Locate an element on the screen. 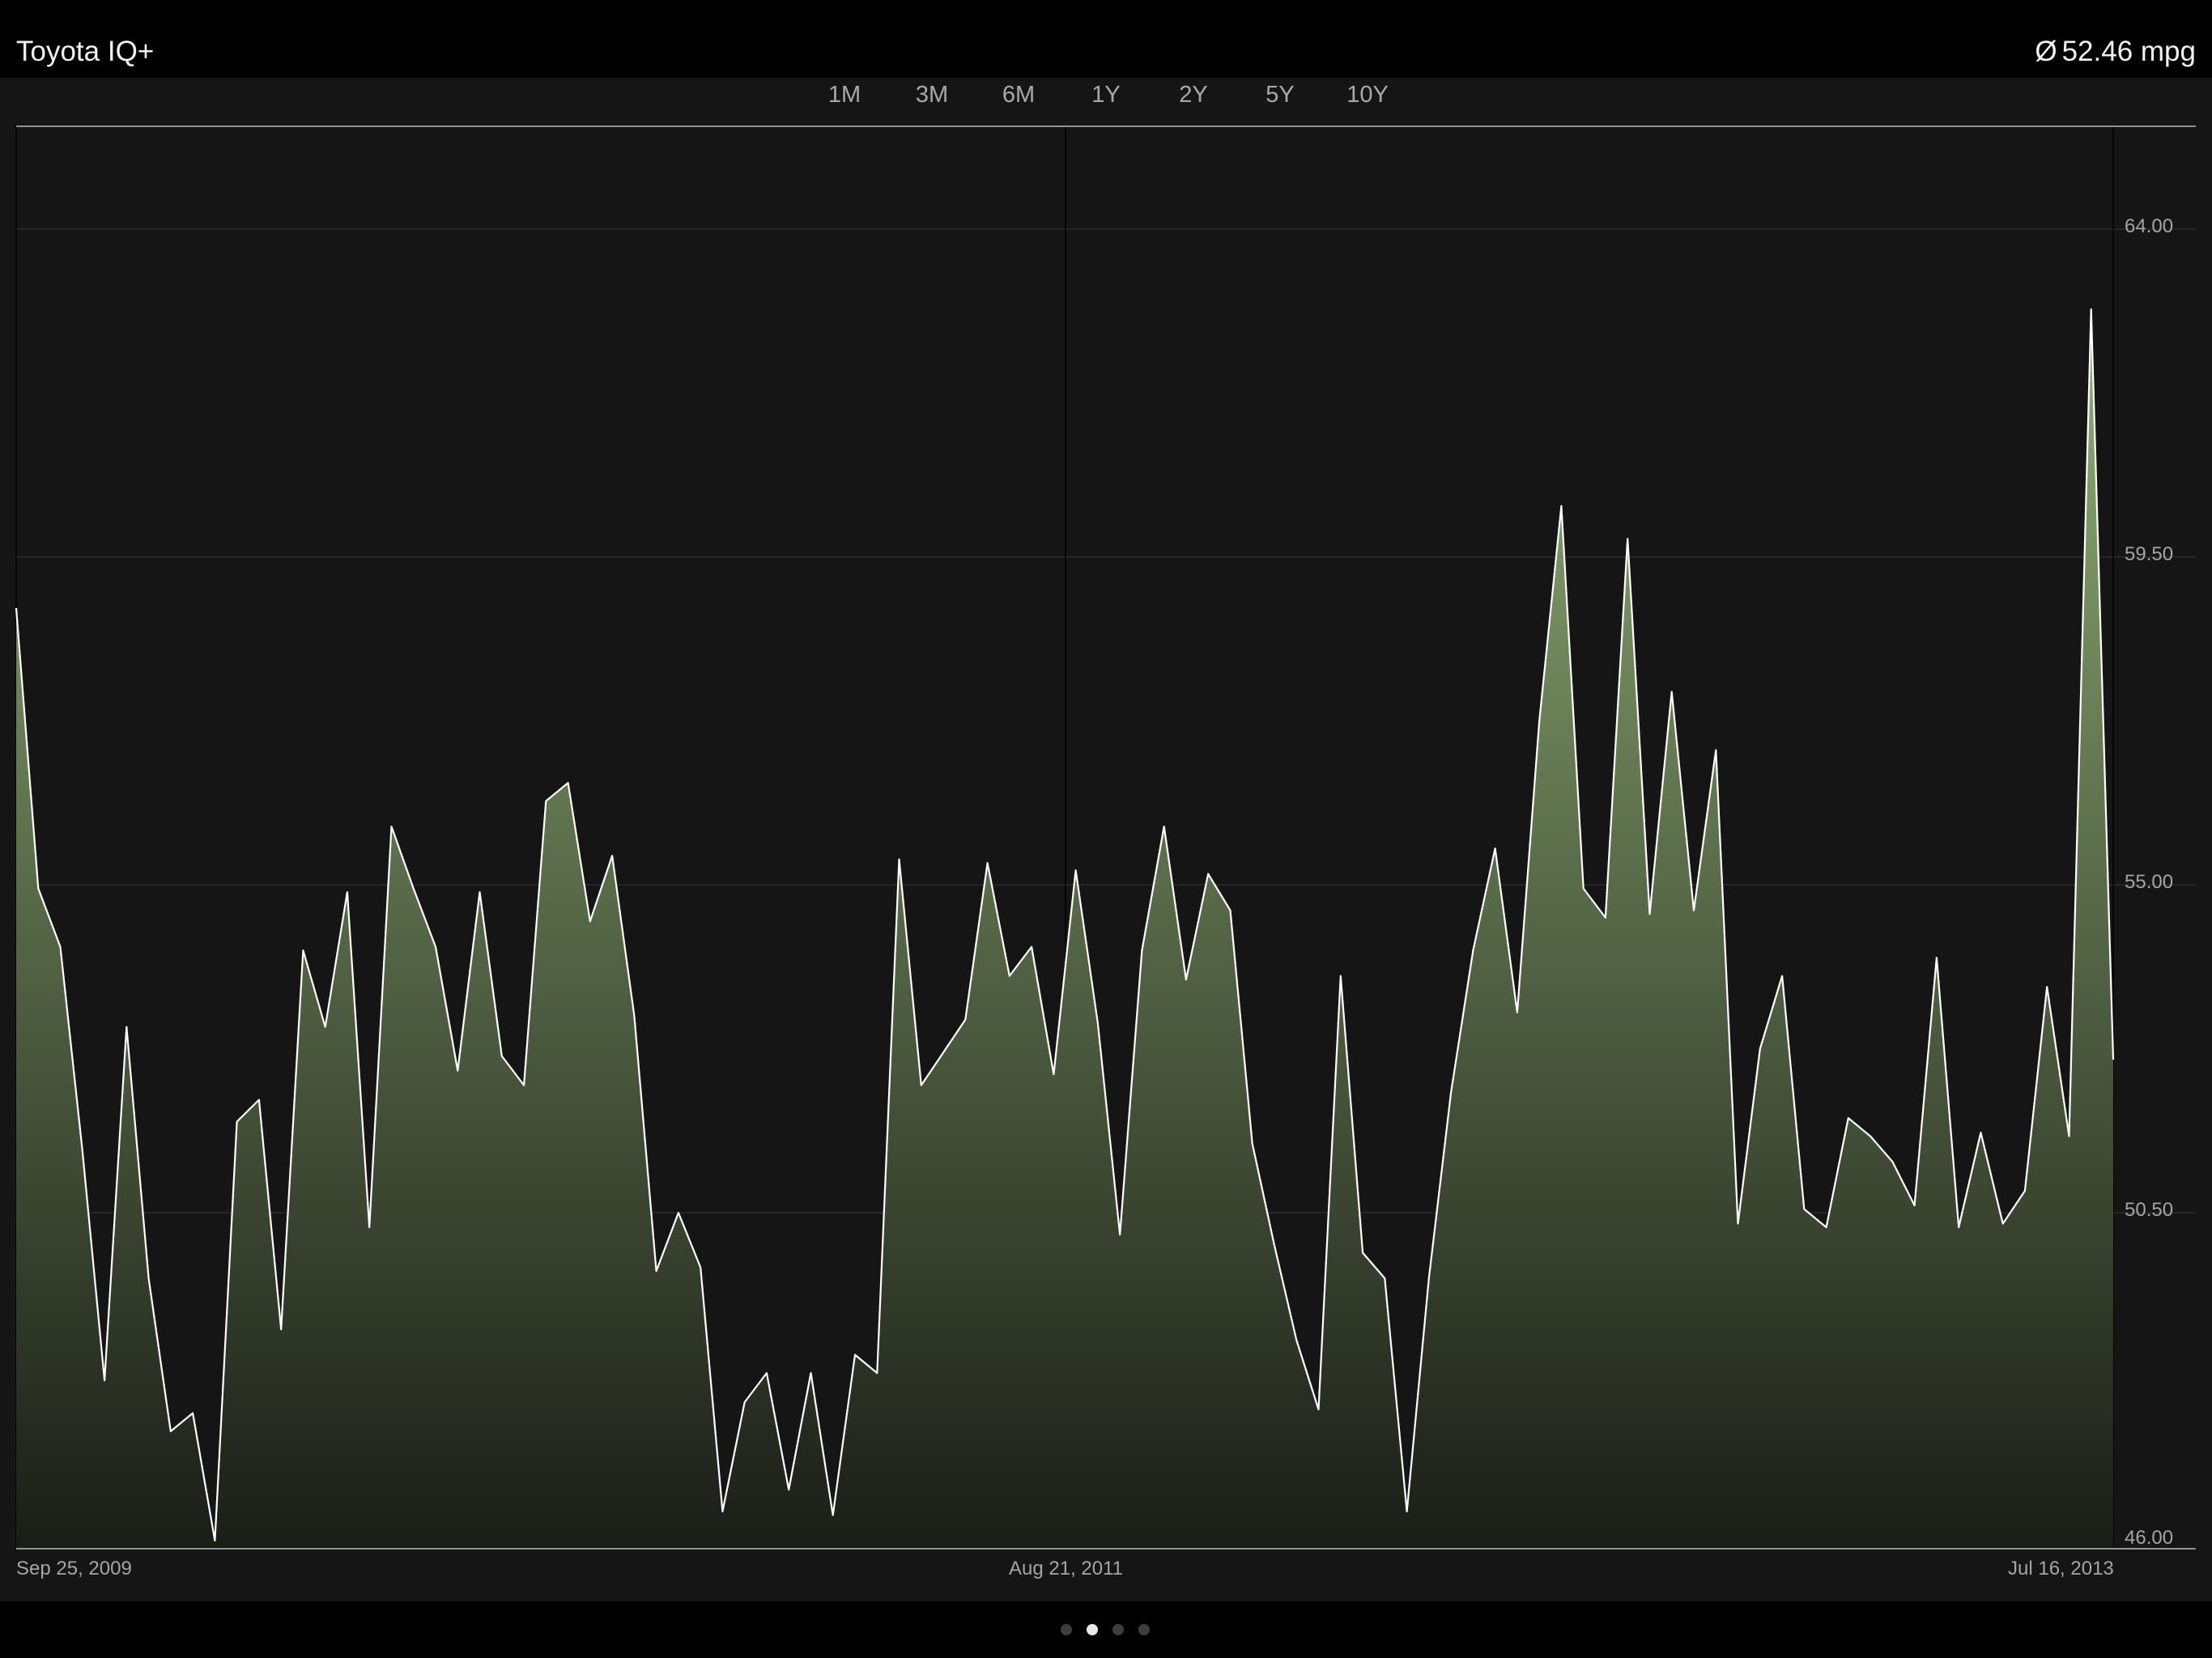  x-tick-label-end: Jul 16, 2013 is located at coordinates (2061, 1568).